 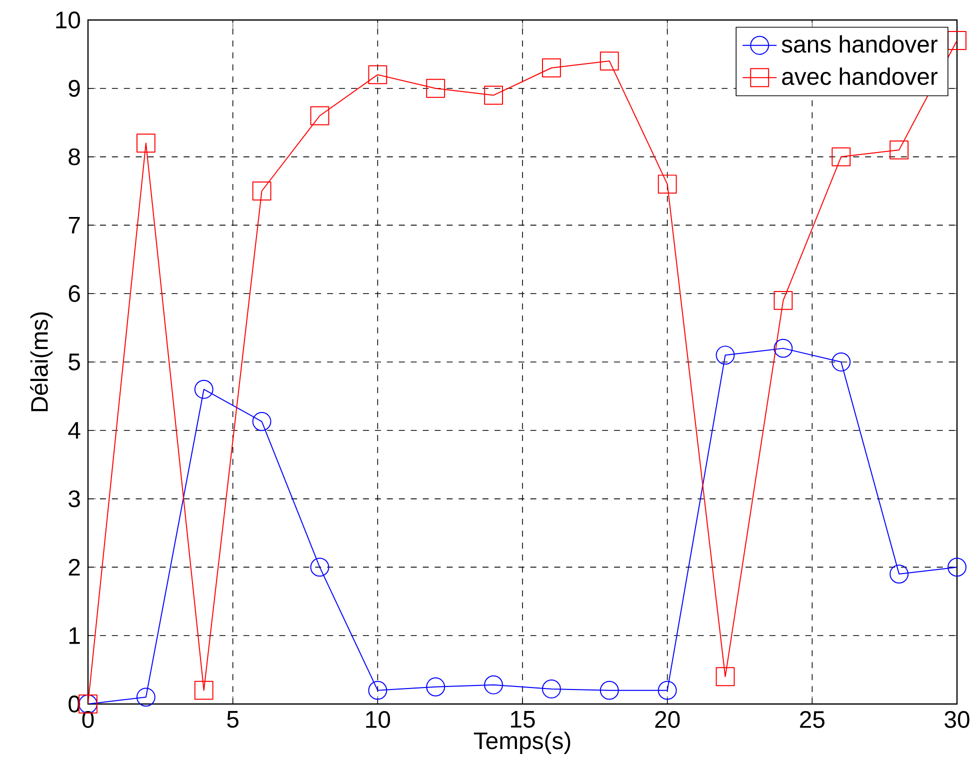 I want to click on x-tick-label: 10, so click(x=378, y=719).